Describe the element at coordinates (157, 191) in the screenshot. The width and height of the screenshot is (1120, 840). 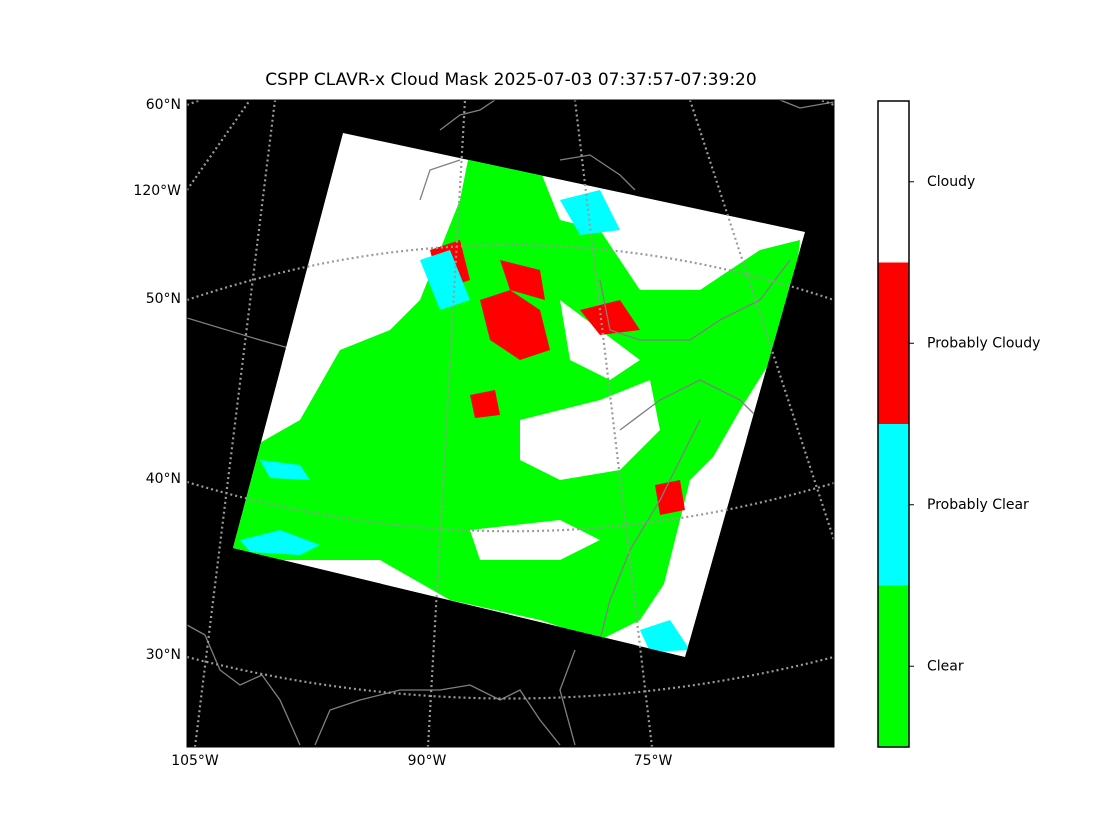
I see `lat-label: 120°W` at that location.